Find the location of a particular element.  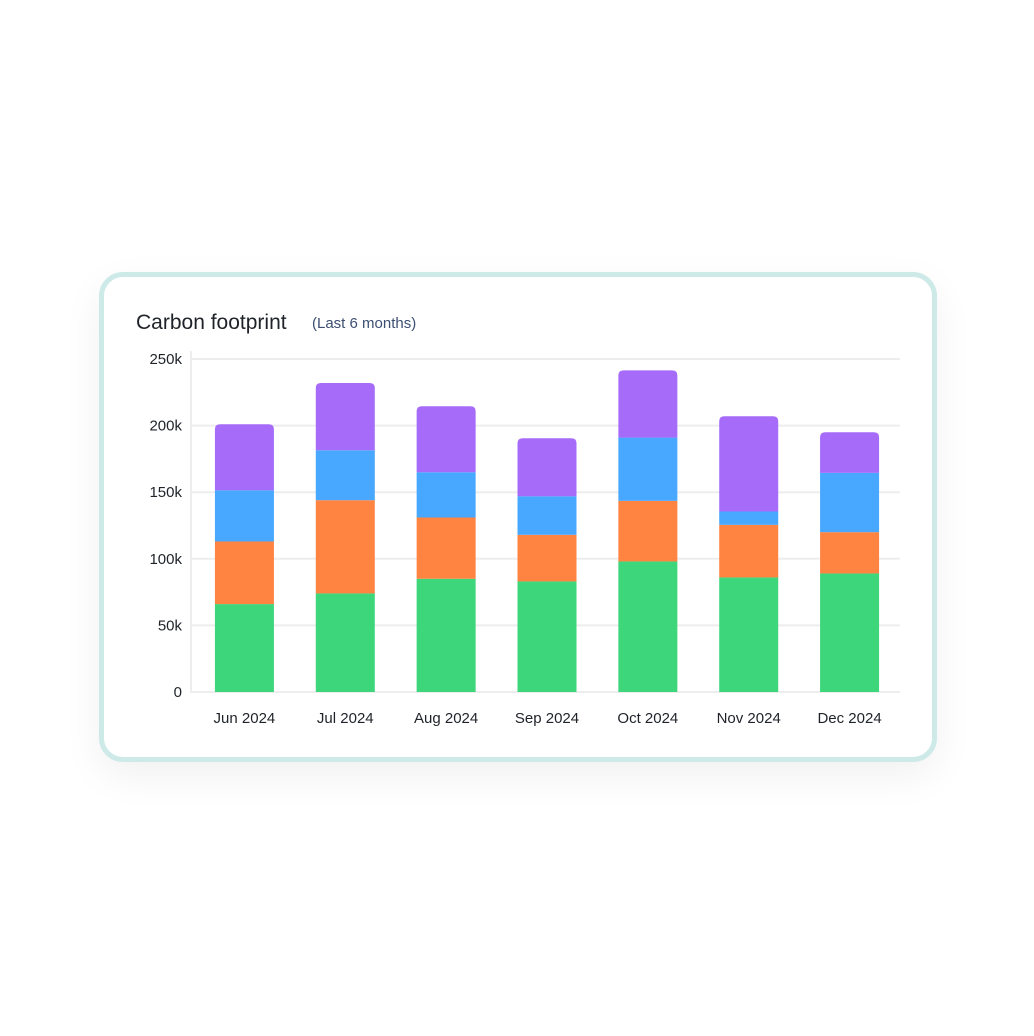

x-tick-label: Aug 2024 is located at coordinates (446, 718).